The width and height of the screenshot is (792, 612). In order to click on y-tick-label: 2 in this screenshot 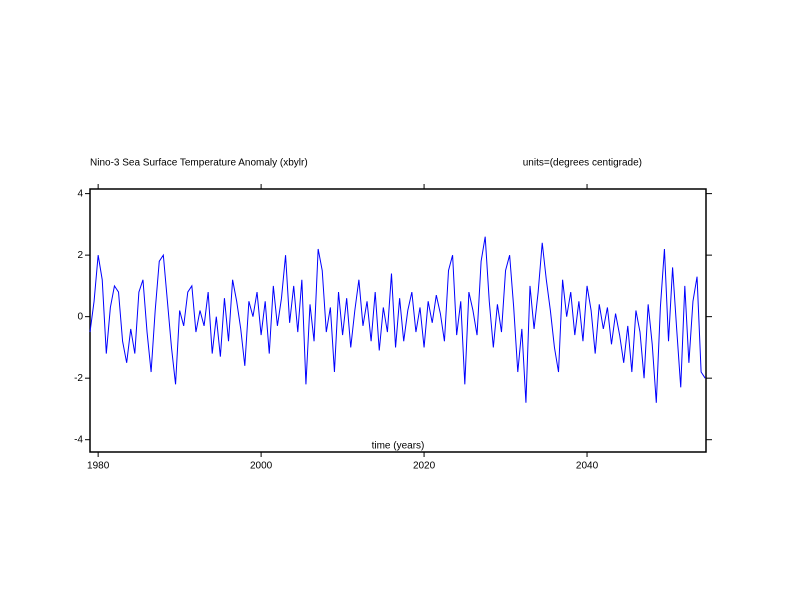, I will do `click(80, 255)`.